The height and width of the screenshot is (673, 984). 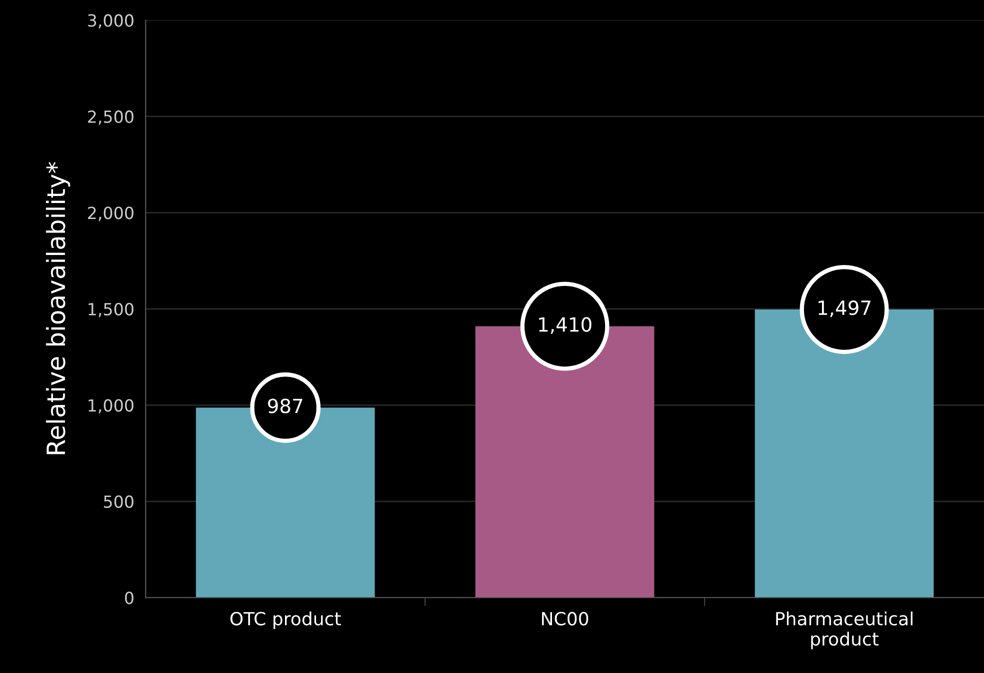 What do you see at coordinates (565, 325) in the screenshot?
I see `data-label: 1,410` at bounding box center [565, 325].